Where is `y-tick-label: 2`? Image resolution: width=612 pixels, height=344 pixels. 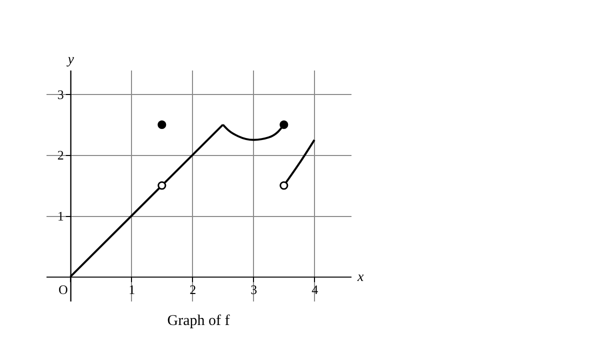 y-tick-label: 2 is located at coordinates (60, 155).